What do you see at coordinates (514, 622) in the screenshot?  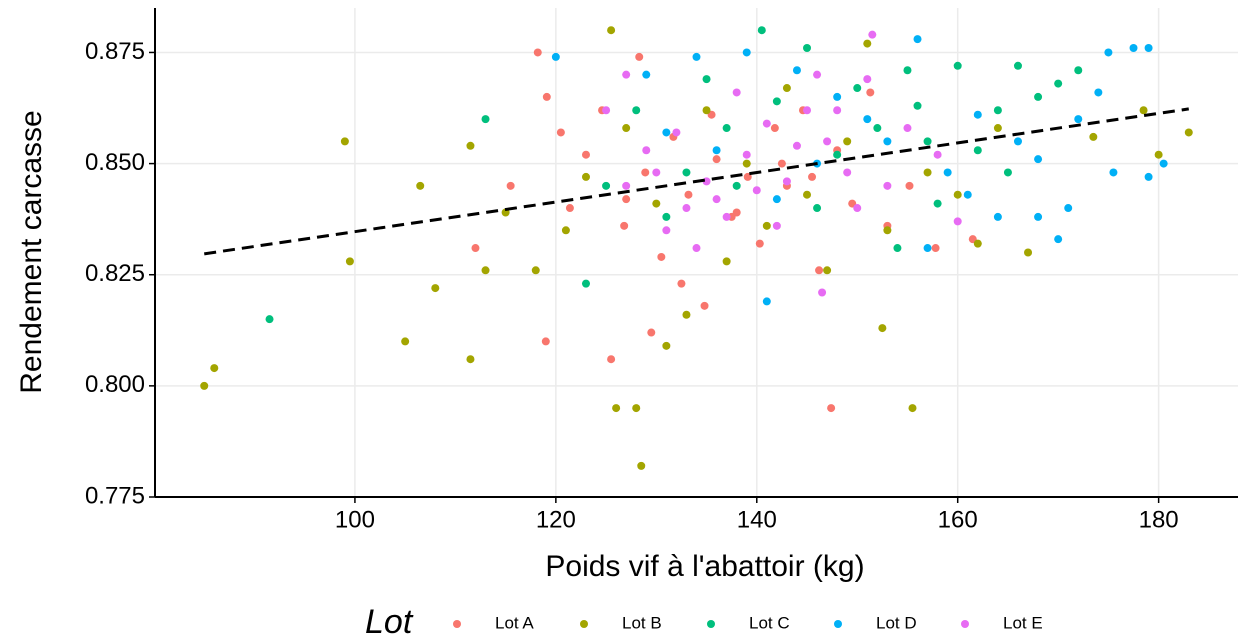 I see `legend-label: Lot A` at bounding box center [514, 622].